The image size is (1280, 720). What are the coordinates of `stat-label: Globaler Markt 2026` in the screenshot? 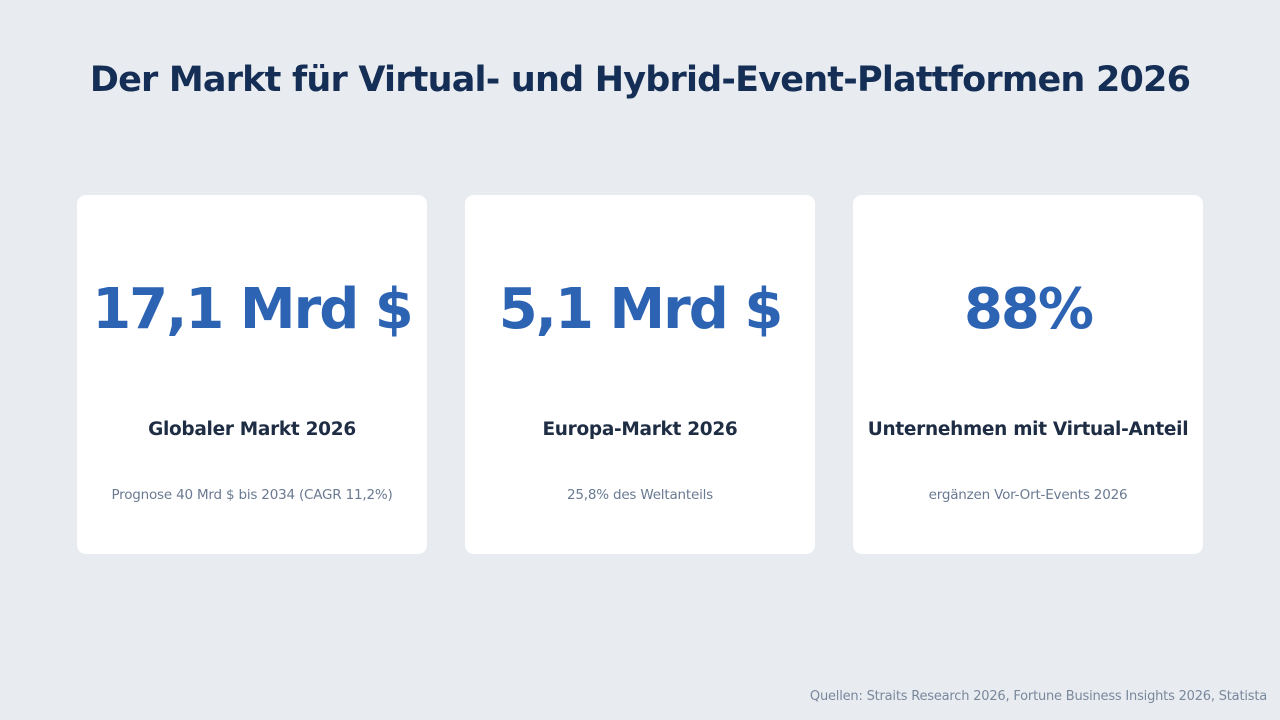 It's located at (252, 429).